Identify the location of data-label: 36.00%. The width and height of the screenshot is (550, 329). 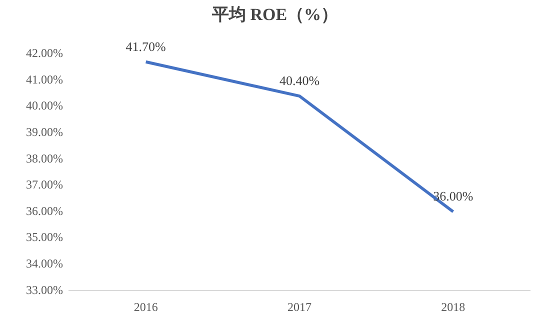
(453, 196).